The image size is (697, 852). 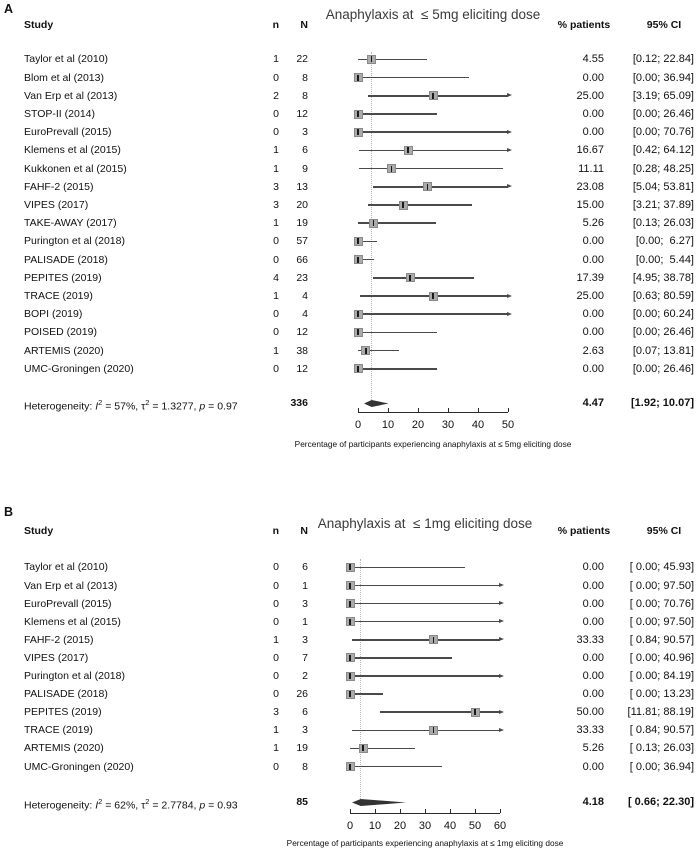 What do you see at coordinates (348, 187) in the screenshot?
I see `study-row: FAHF-2 (2015) 3 13 23.08 [5.04; 53.81]` at bounding box center [348, 187].